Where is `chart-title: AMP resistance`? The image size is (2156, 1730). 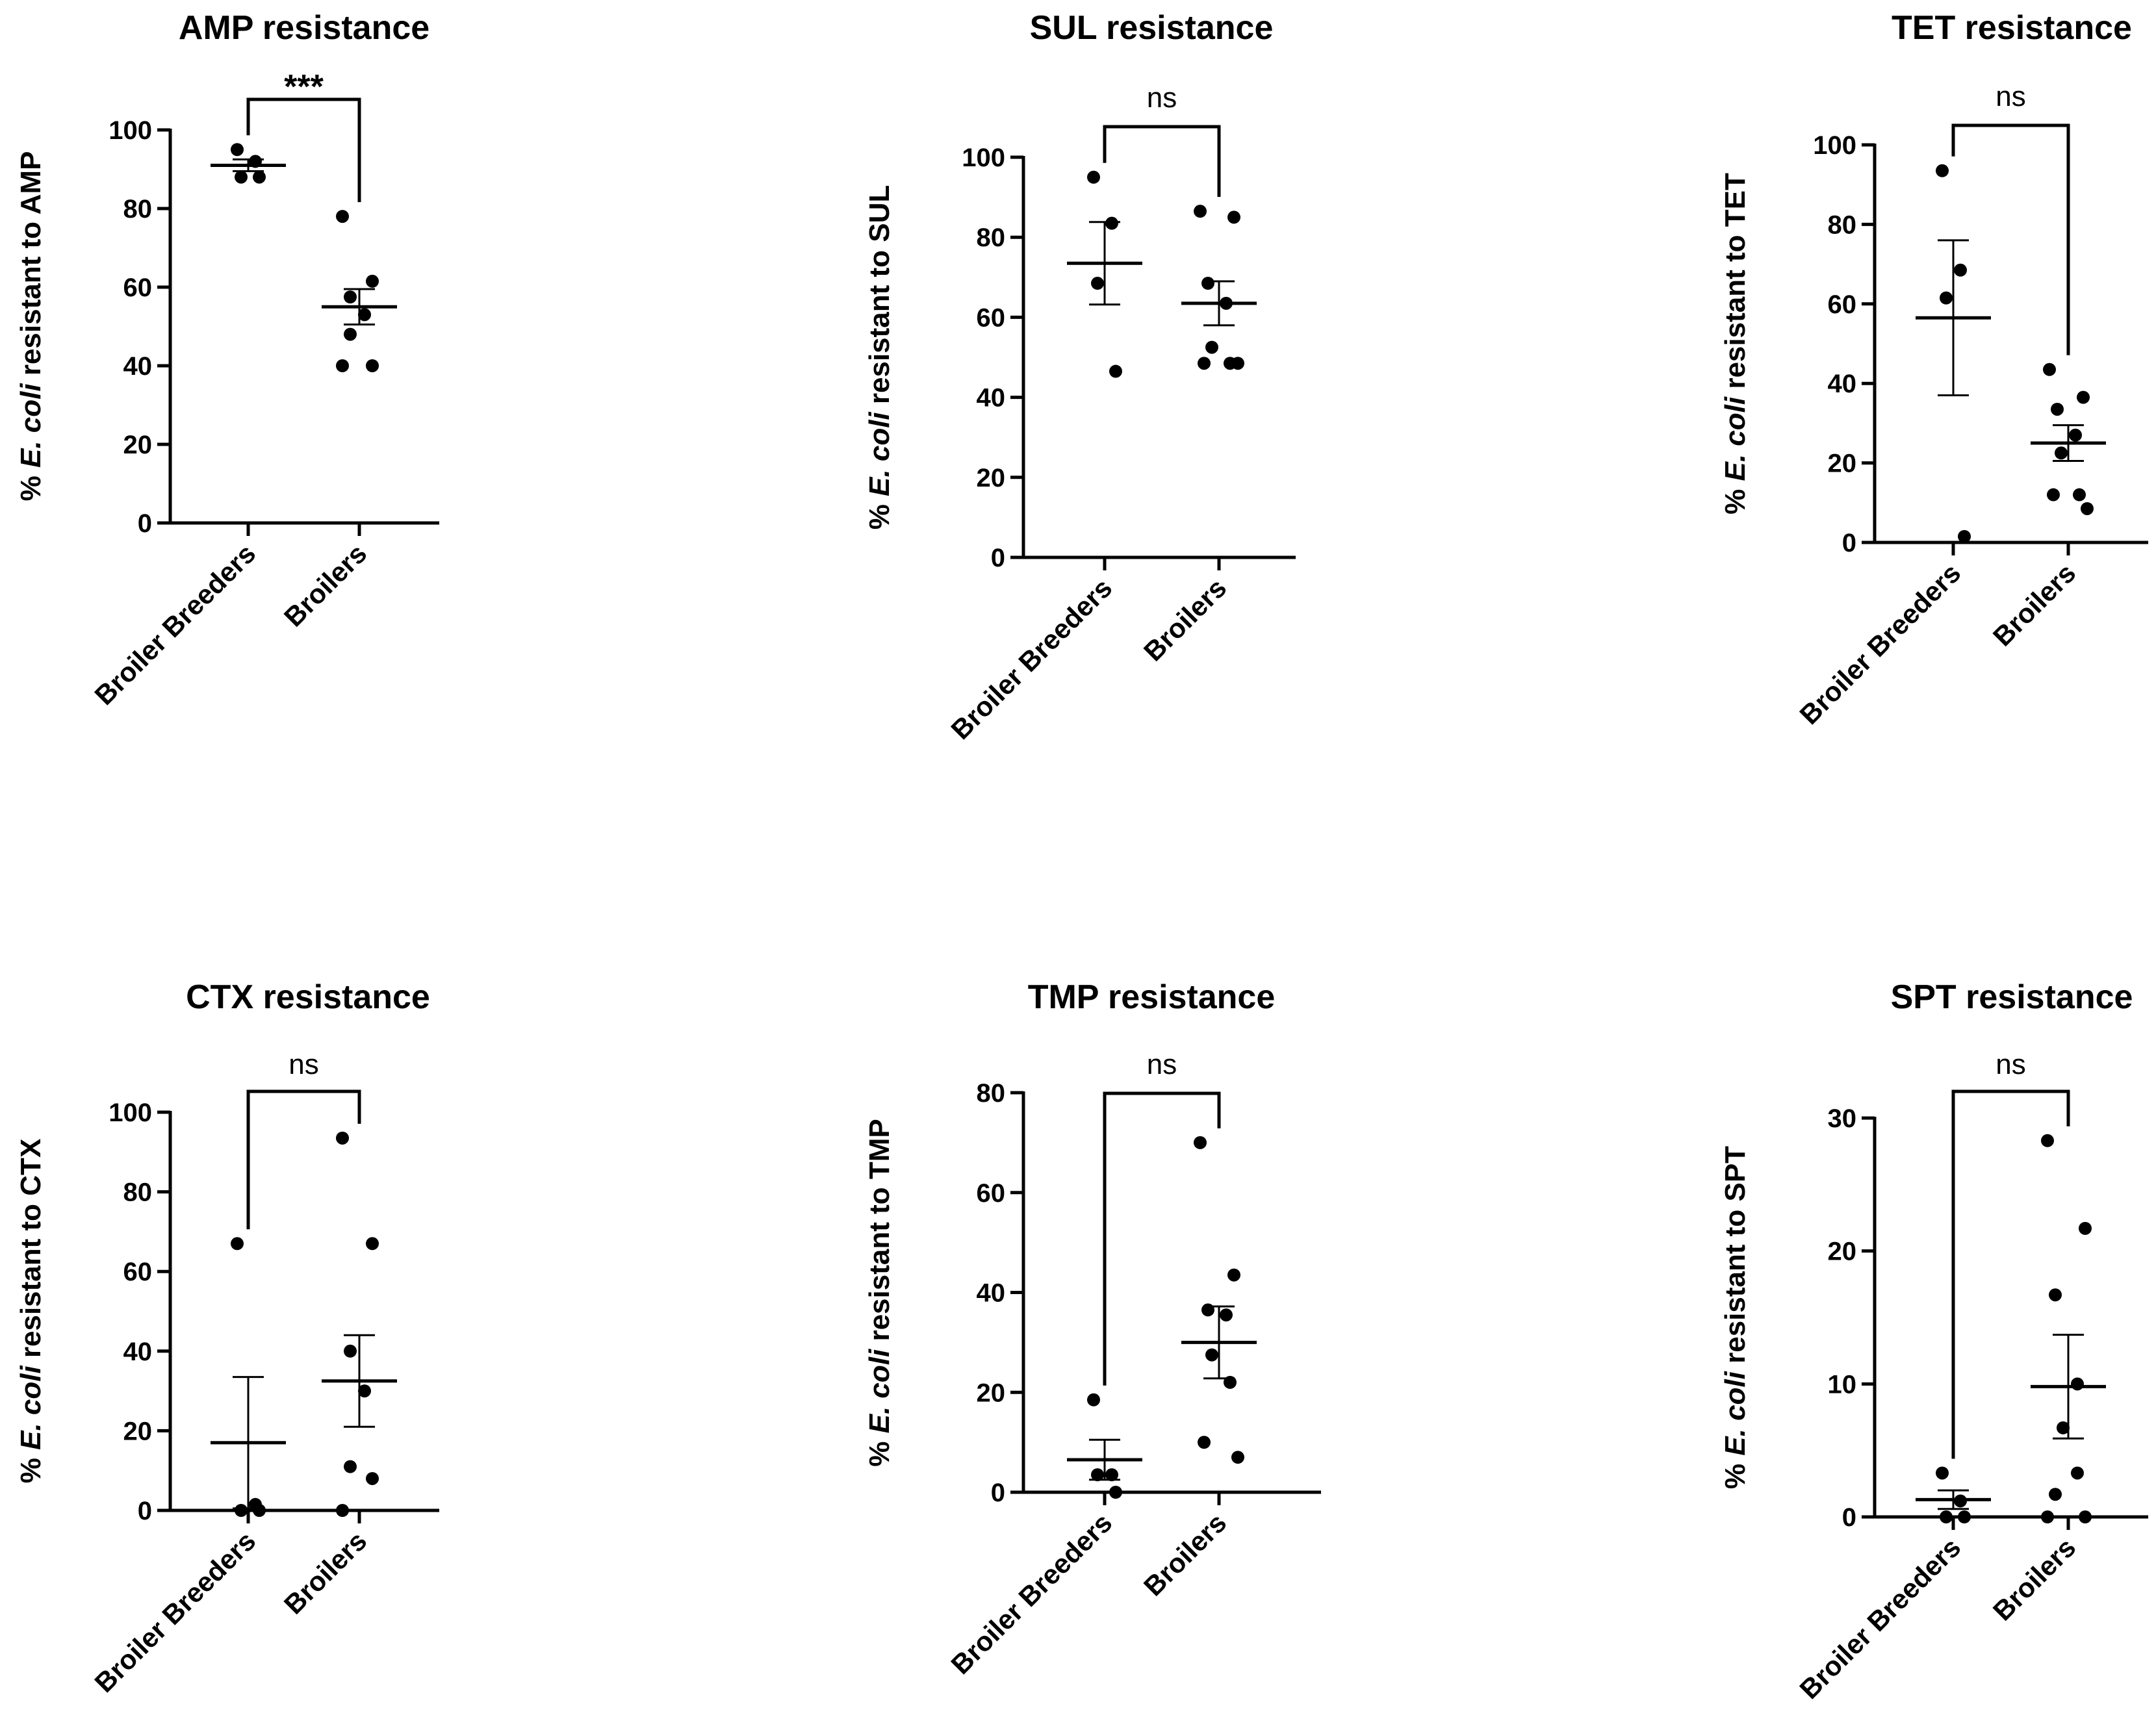 chart-title: AMP resistance is located at coordinates (304, 28).